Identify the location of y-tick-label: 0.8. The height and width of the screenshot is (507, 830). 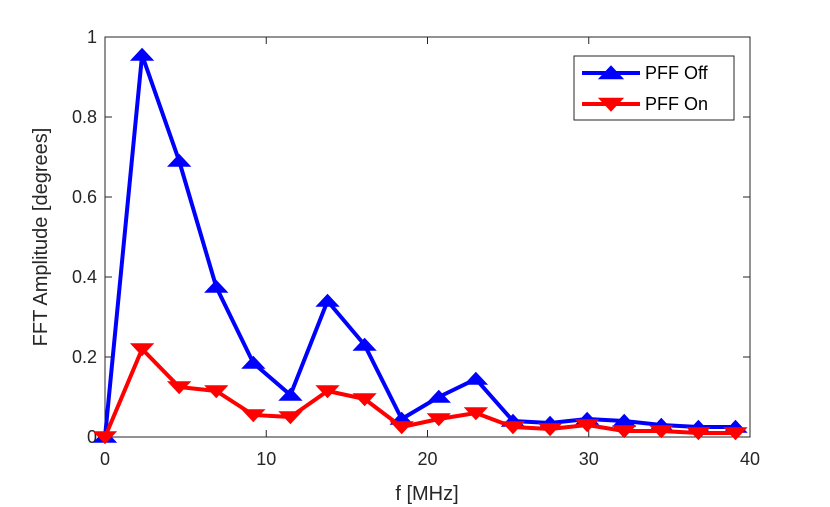
(84, 117).